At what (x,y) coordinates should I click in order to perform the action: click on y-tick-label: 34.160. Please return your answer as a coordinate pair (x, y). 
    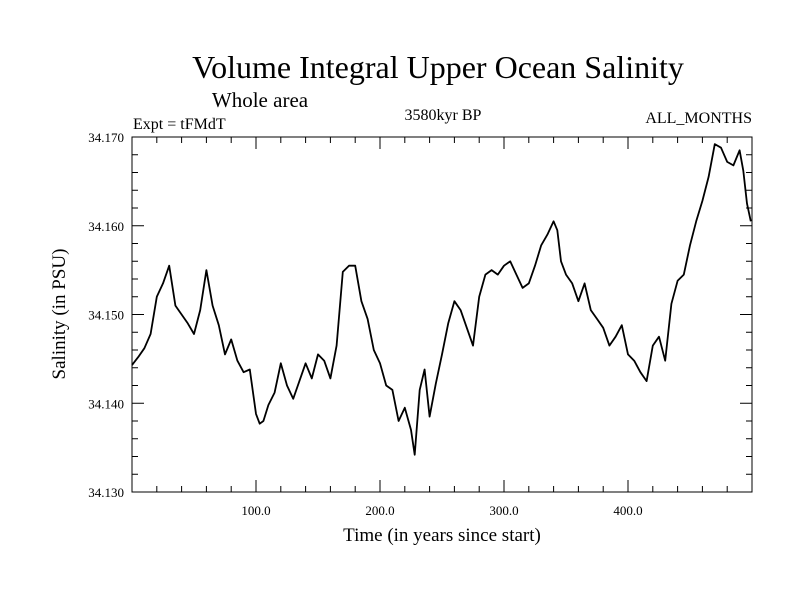
    Looking at the image, I should click on (106, 226).